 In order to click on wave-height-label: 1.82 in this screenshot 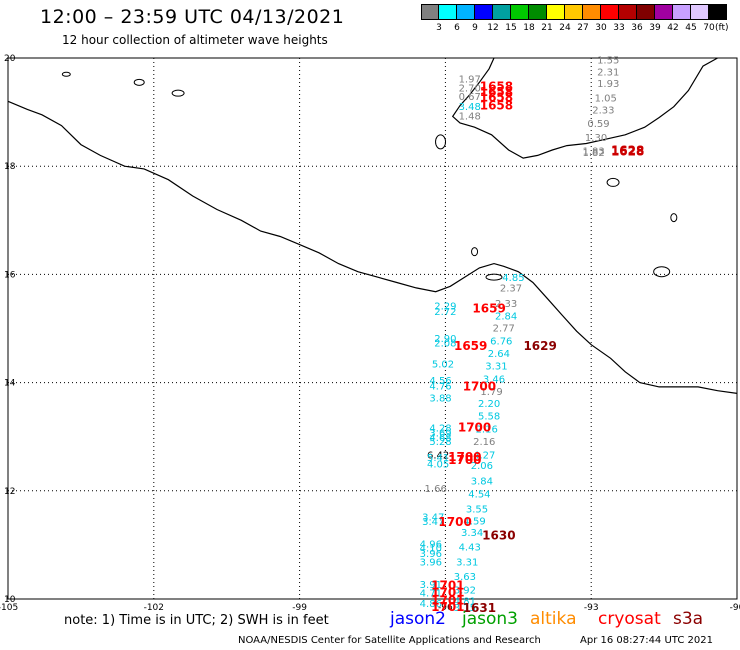, I will do `click(593, 153)`.